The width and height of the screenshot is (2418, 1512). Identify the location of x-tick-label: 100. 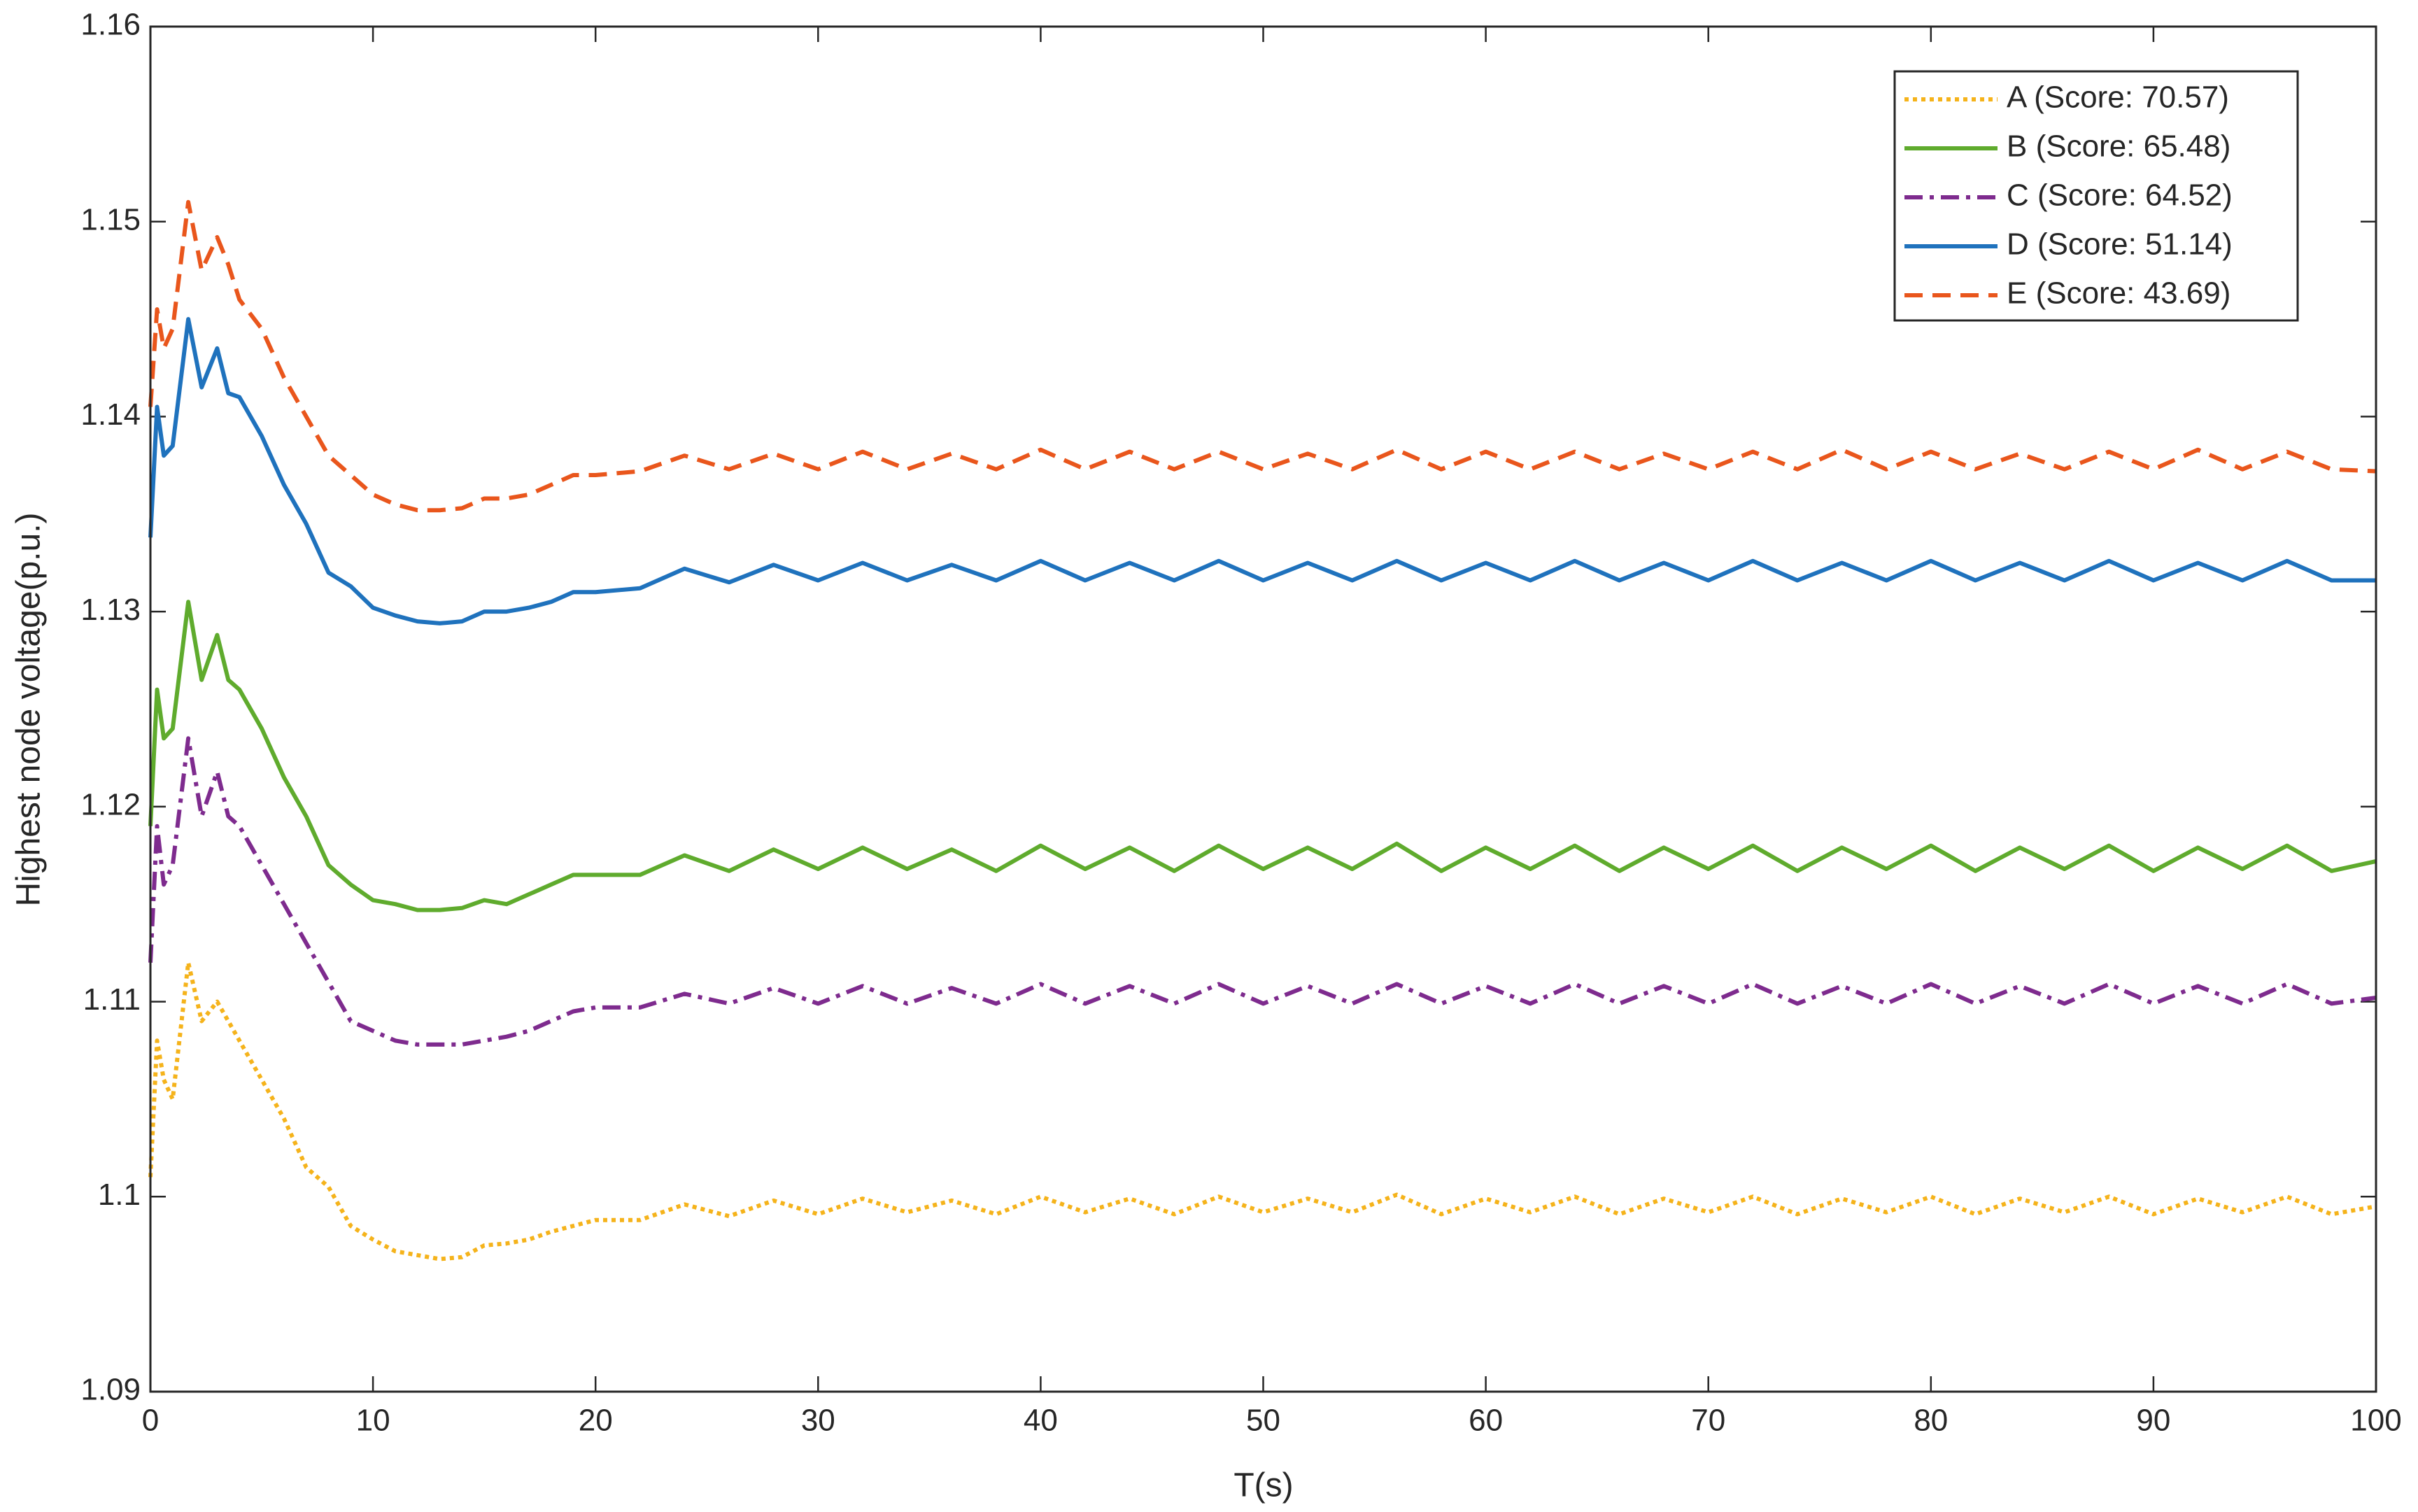
(2375, 1421).